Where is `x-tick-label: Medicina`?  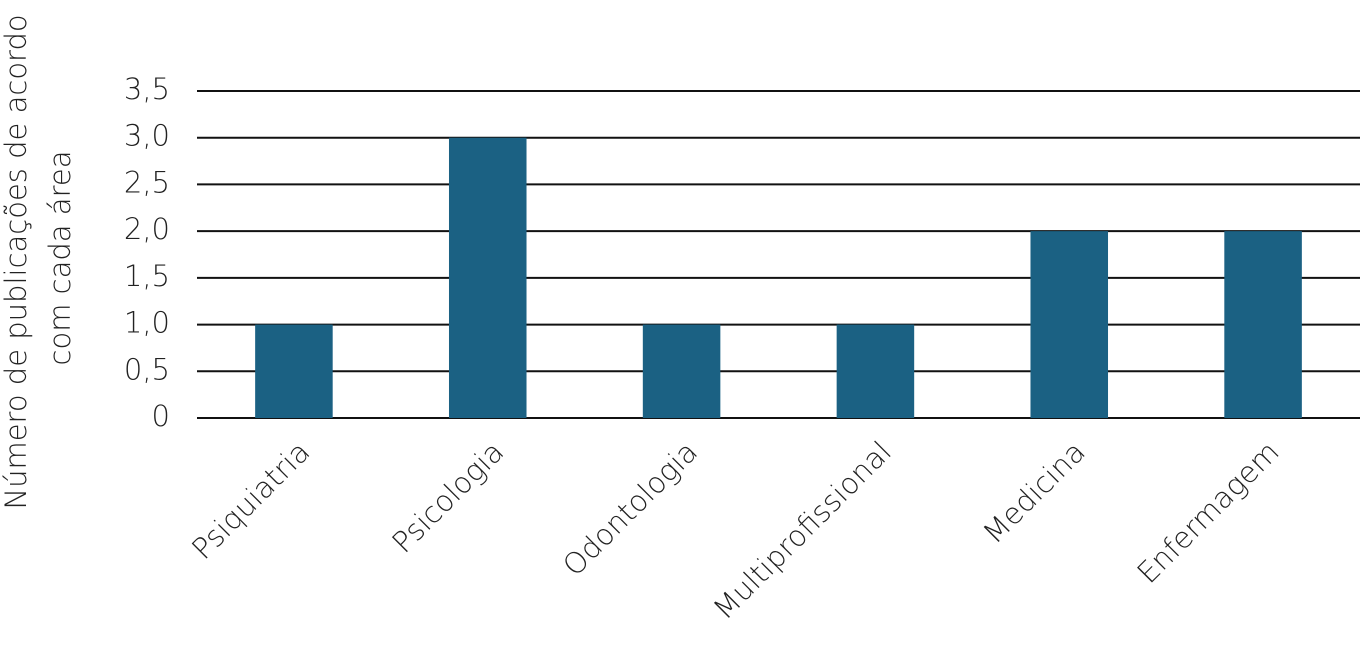 x-tick-label: Medicina is located at coordinates (1034, 493).